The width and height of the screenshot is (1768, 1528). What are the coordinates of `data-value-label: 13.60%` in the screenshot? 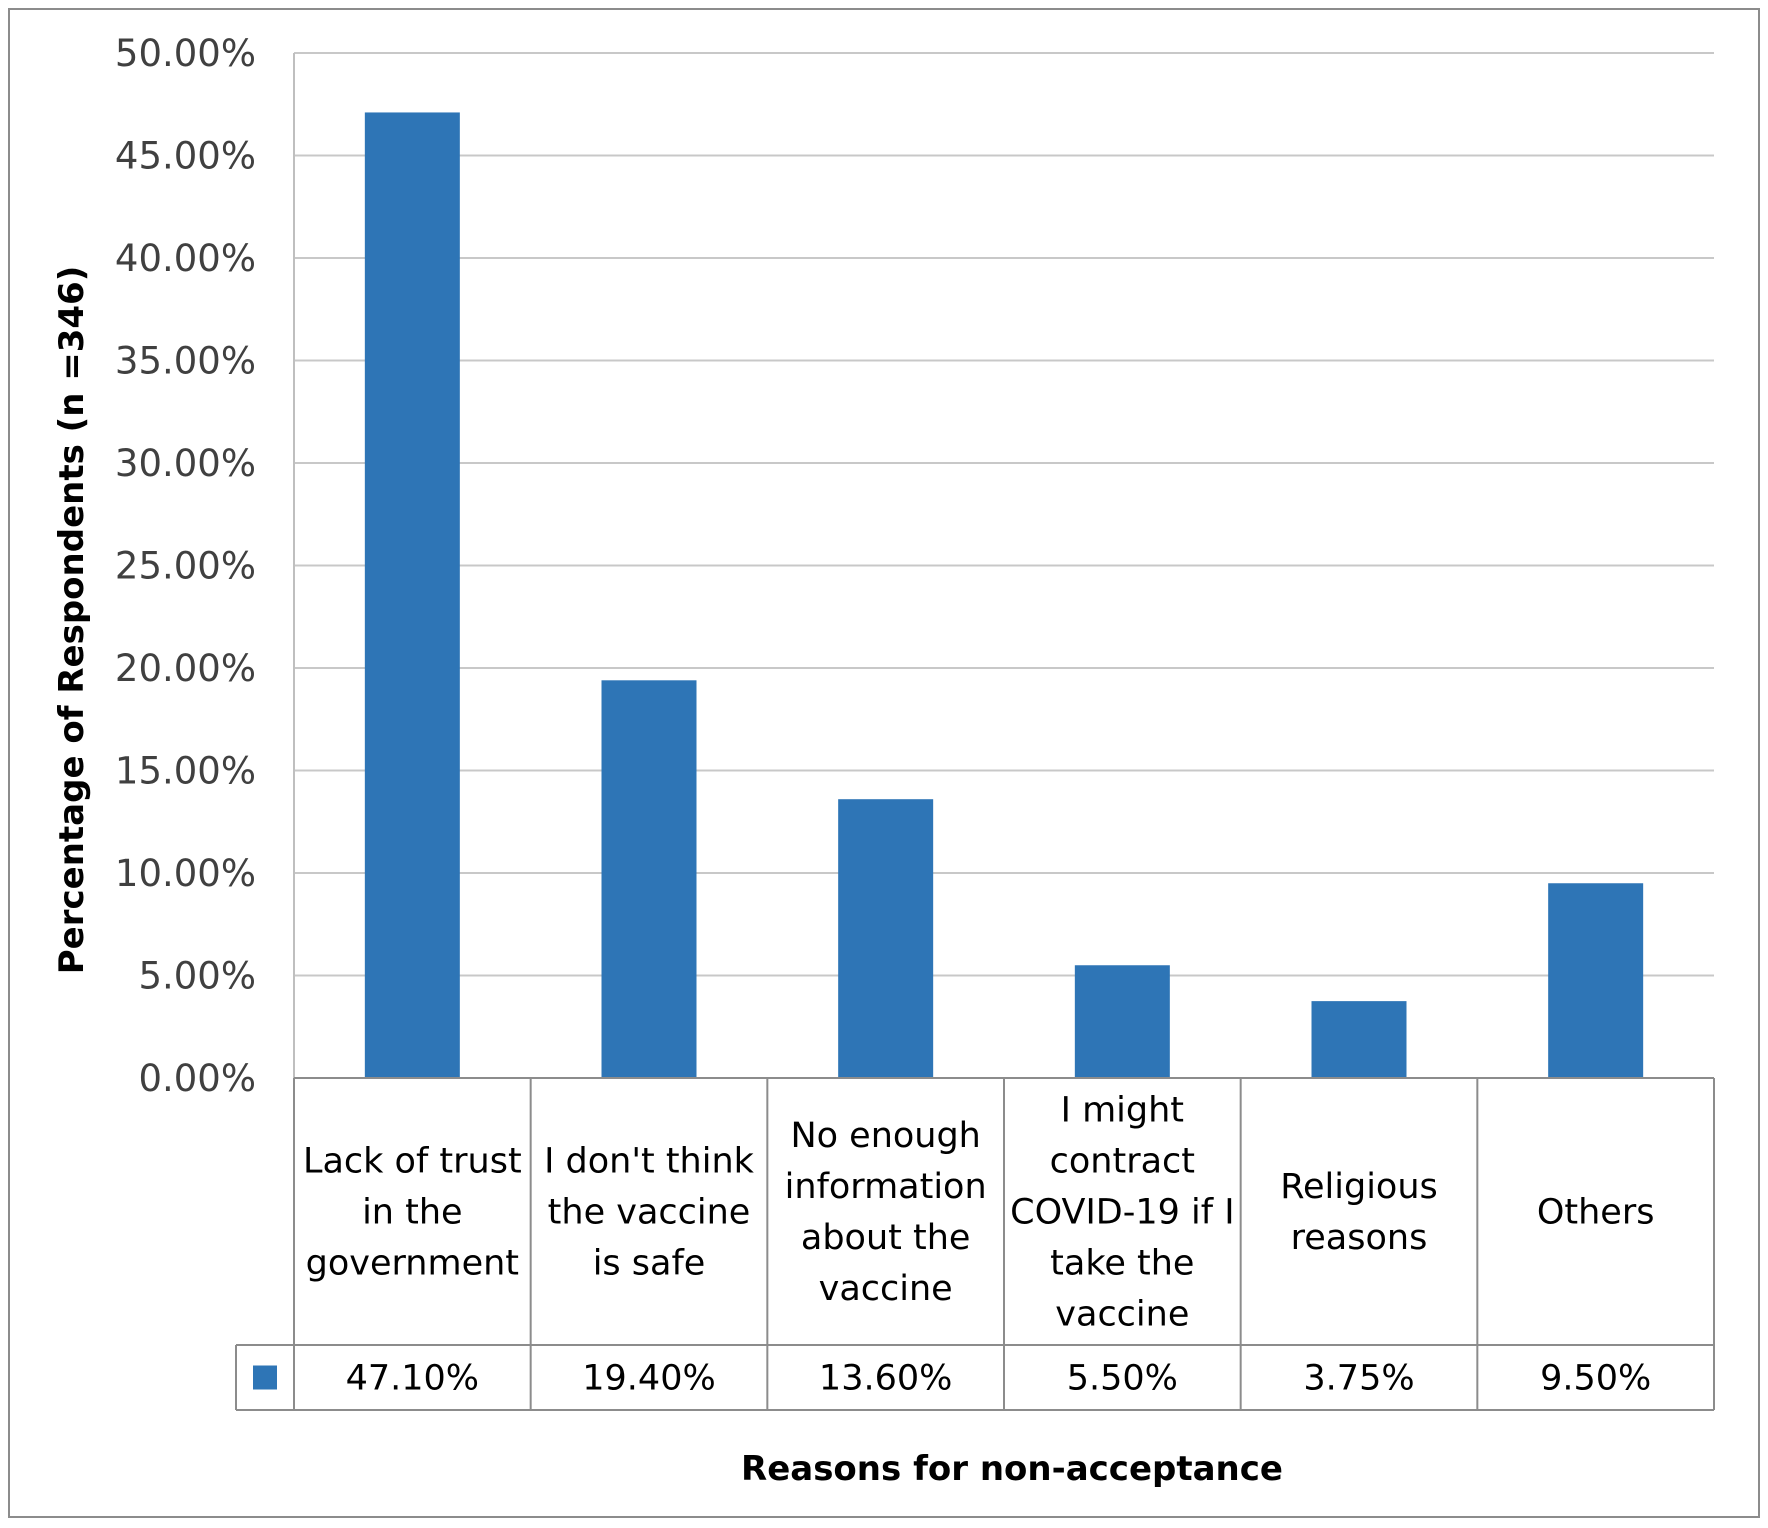 It's located at (885, 1379).